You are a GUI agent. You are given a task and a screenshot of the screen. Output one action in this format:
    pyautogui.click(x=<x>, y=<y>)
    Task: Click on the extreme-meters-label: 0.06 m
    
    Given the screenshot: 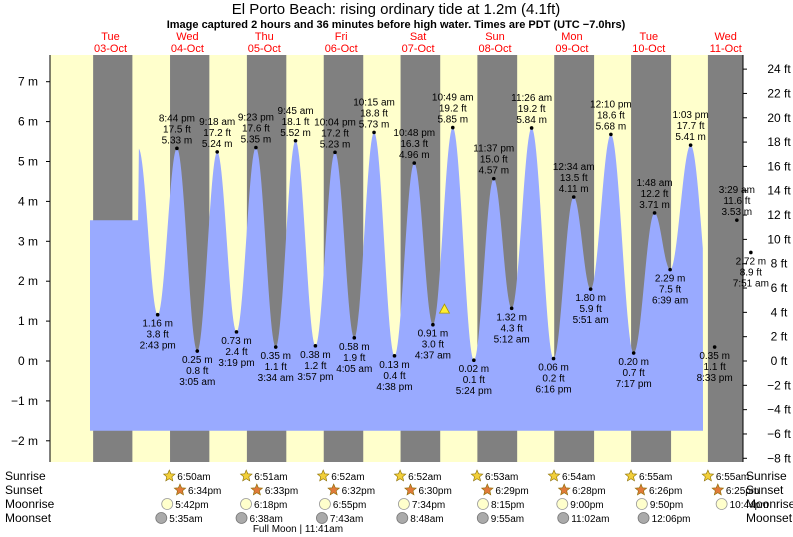 What is the action you would take?
    pyautogui.click(x=553, y=368)
    